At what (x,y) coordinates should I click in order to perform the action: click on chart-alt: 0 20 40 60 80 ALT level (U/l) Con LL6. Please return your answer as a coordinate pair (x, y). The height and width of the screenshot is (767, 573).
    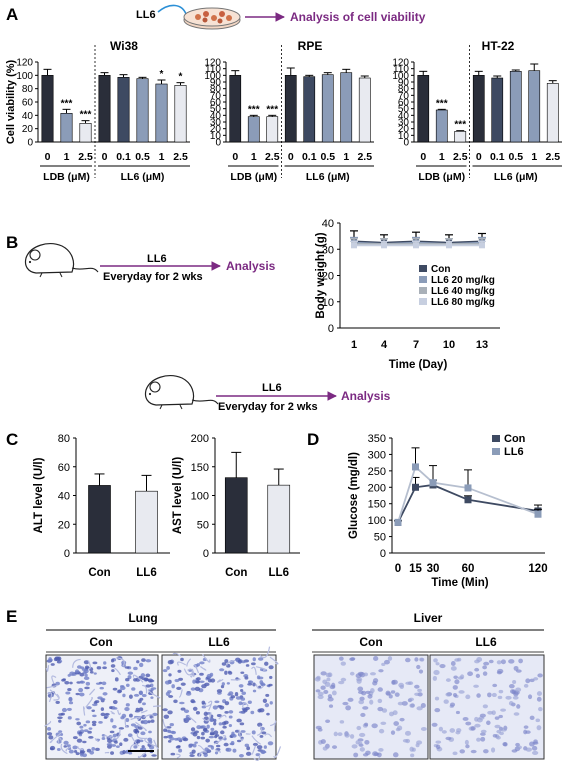
    Looking at the image, I should click on (101, 506).